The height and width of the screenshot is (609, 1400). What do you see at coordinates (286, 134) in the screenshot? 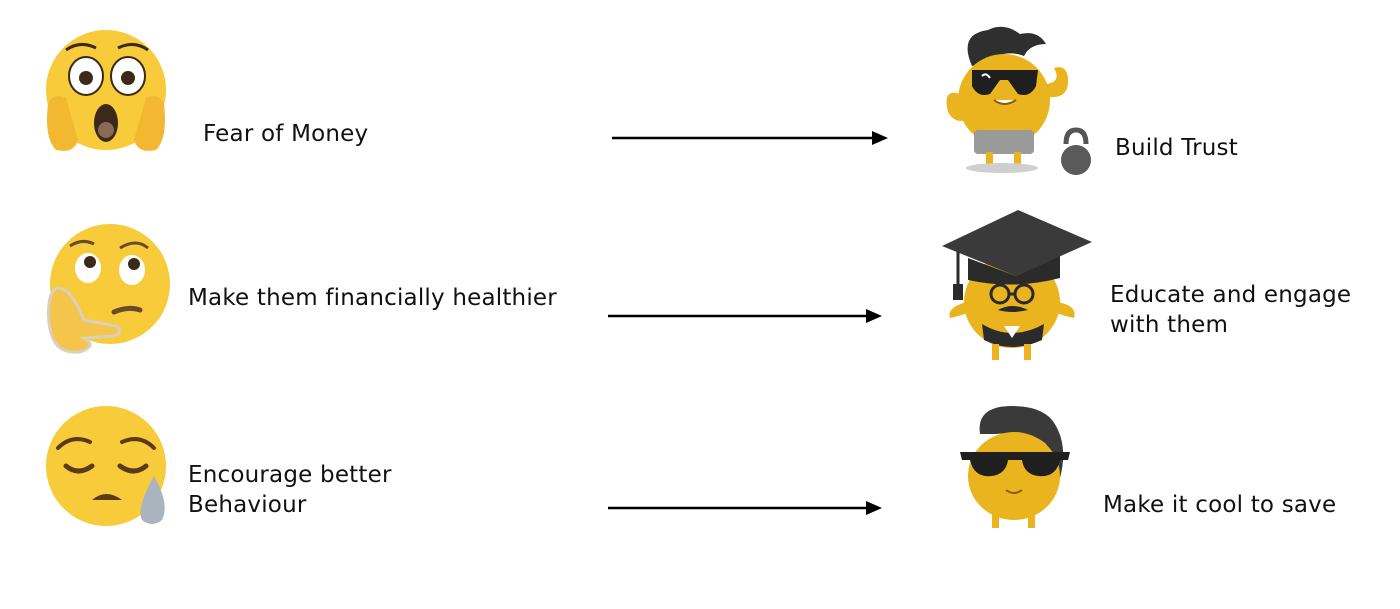
I see `problem-label-1: Fear of Money` at bounding box center [286, 134].